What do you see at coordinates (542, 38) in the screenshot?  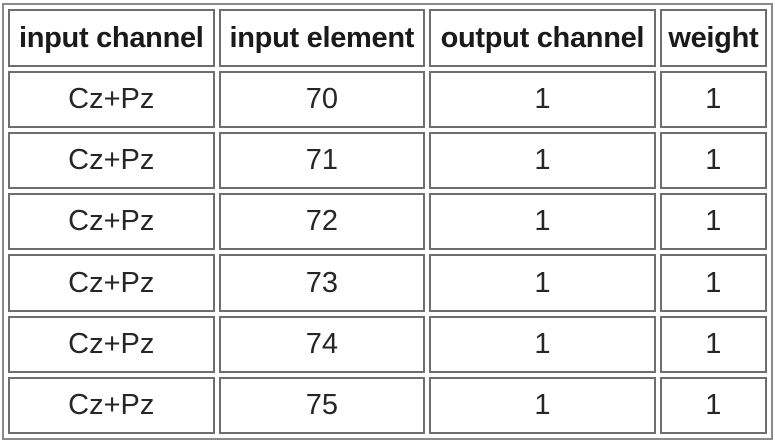 I see `header-output-channel: output channel` at bounding box center [542, 38].